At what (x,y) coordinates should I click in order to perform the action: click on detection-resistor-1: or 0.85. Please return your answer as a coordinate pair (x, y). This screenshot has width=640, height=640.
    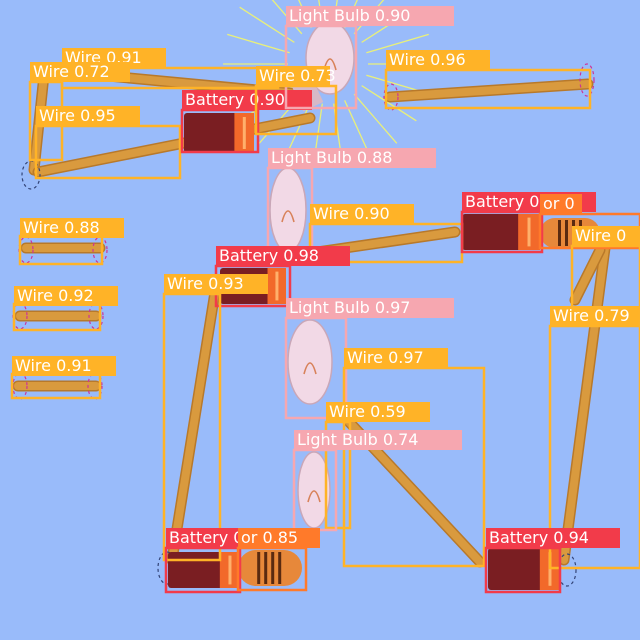
    Looking at the image, I should click on (278, 560).